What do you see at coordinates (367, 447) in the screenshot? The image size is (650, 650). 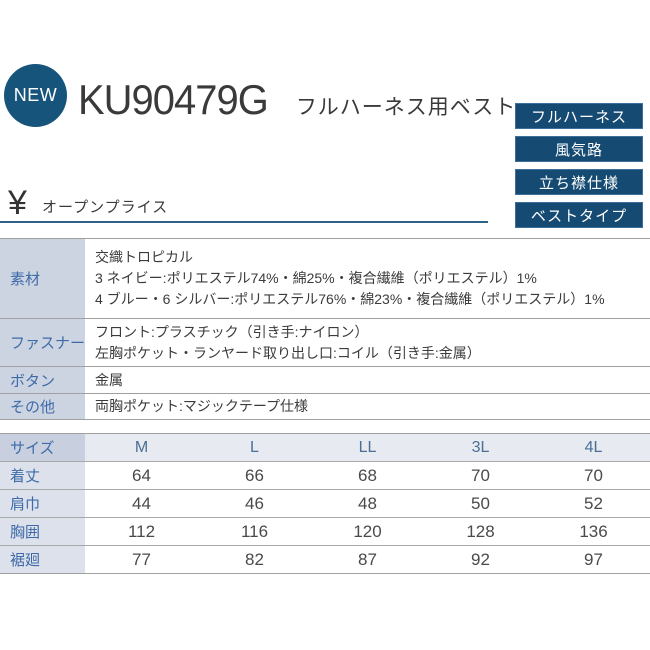 I see `size-column-ll: LL` at bounding box center [367, 447].